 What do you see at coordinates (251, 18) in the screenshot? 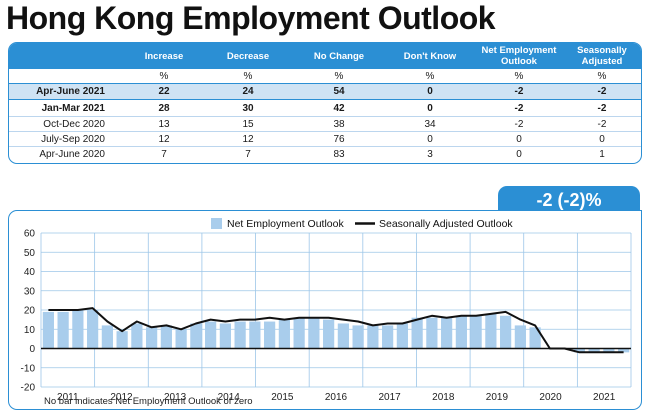
I see `page-title: Hong Kong Employment Outlook` at bounding box center [251, 18].